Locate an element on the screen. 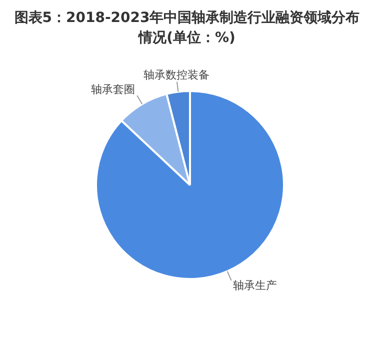 Image resolution: width=374 pixels, height=361 pixels. slice-label: 轴承生产 is located at coordinates (254, 285).